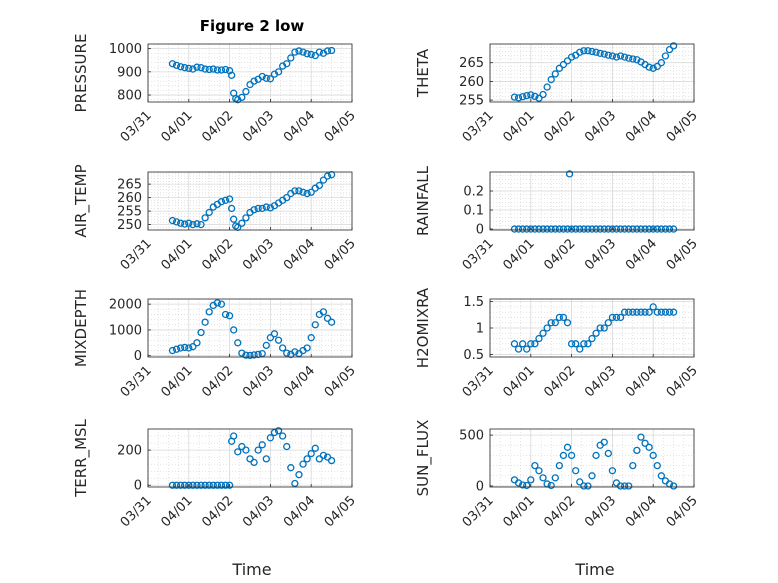 This screenshot has width=778, height=583. I want to click on x-axis-label-right: Time, so click(594, 569).